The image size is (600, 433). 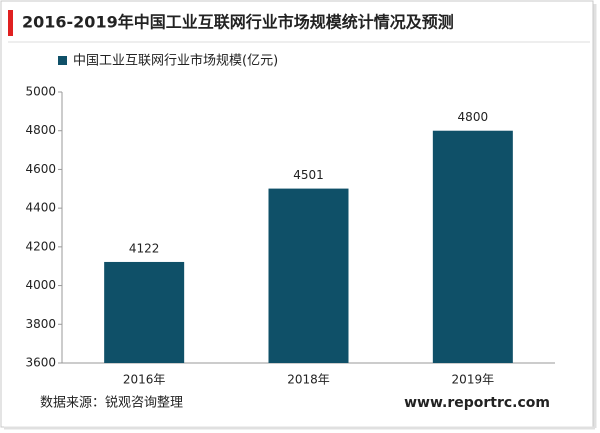 What do you see at coordinates (10, 23) in the screenshot?
I see `title-accent` at bounding box center [10, 23].